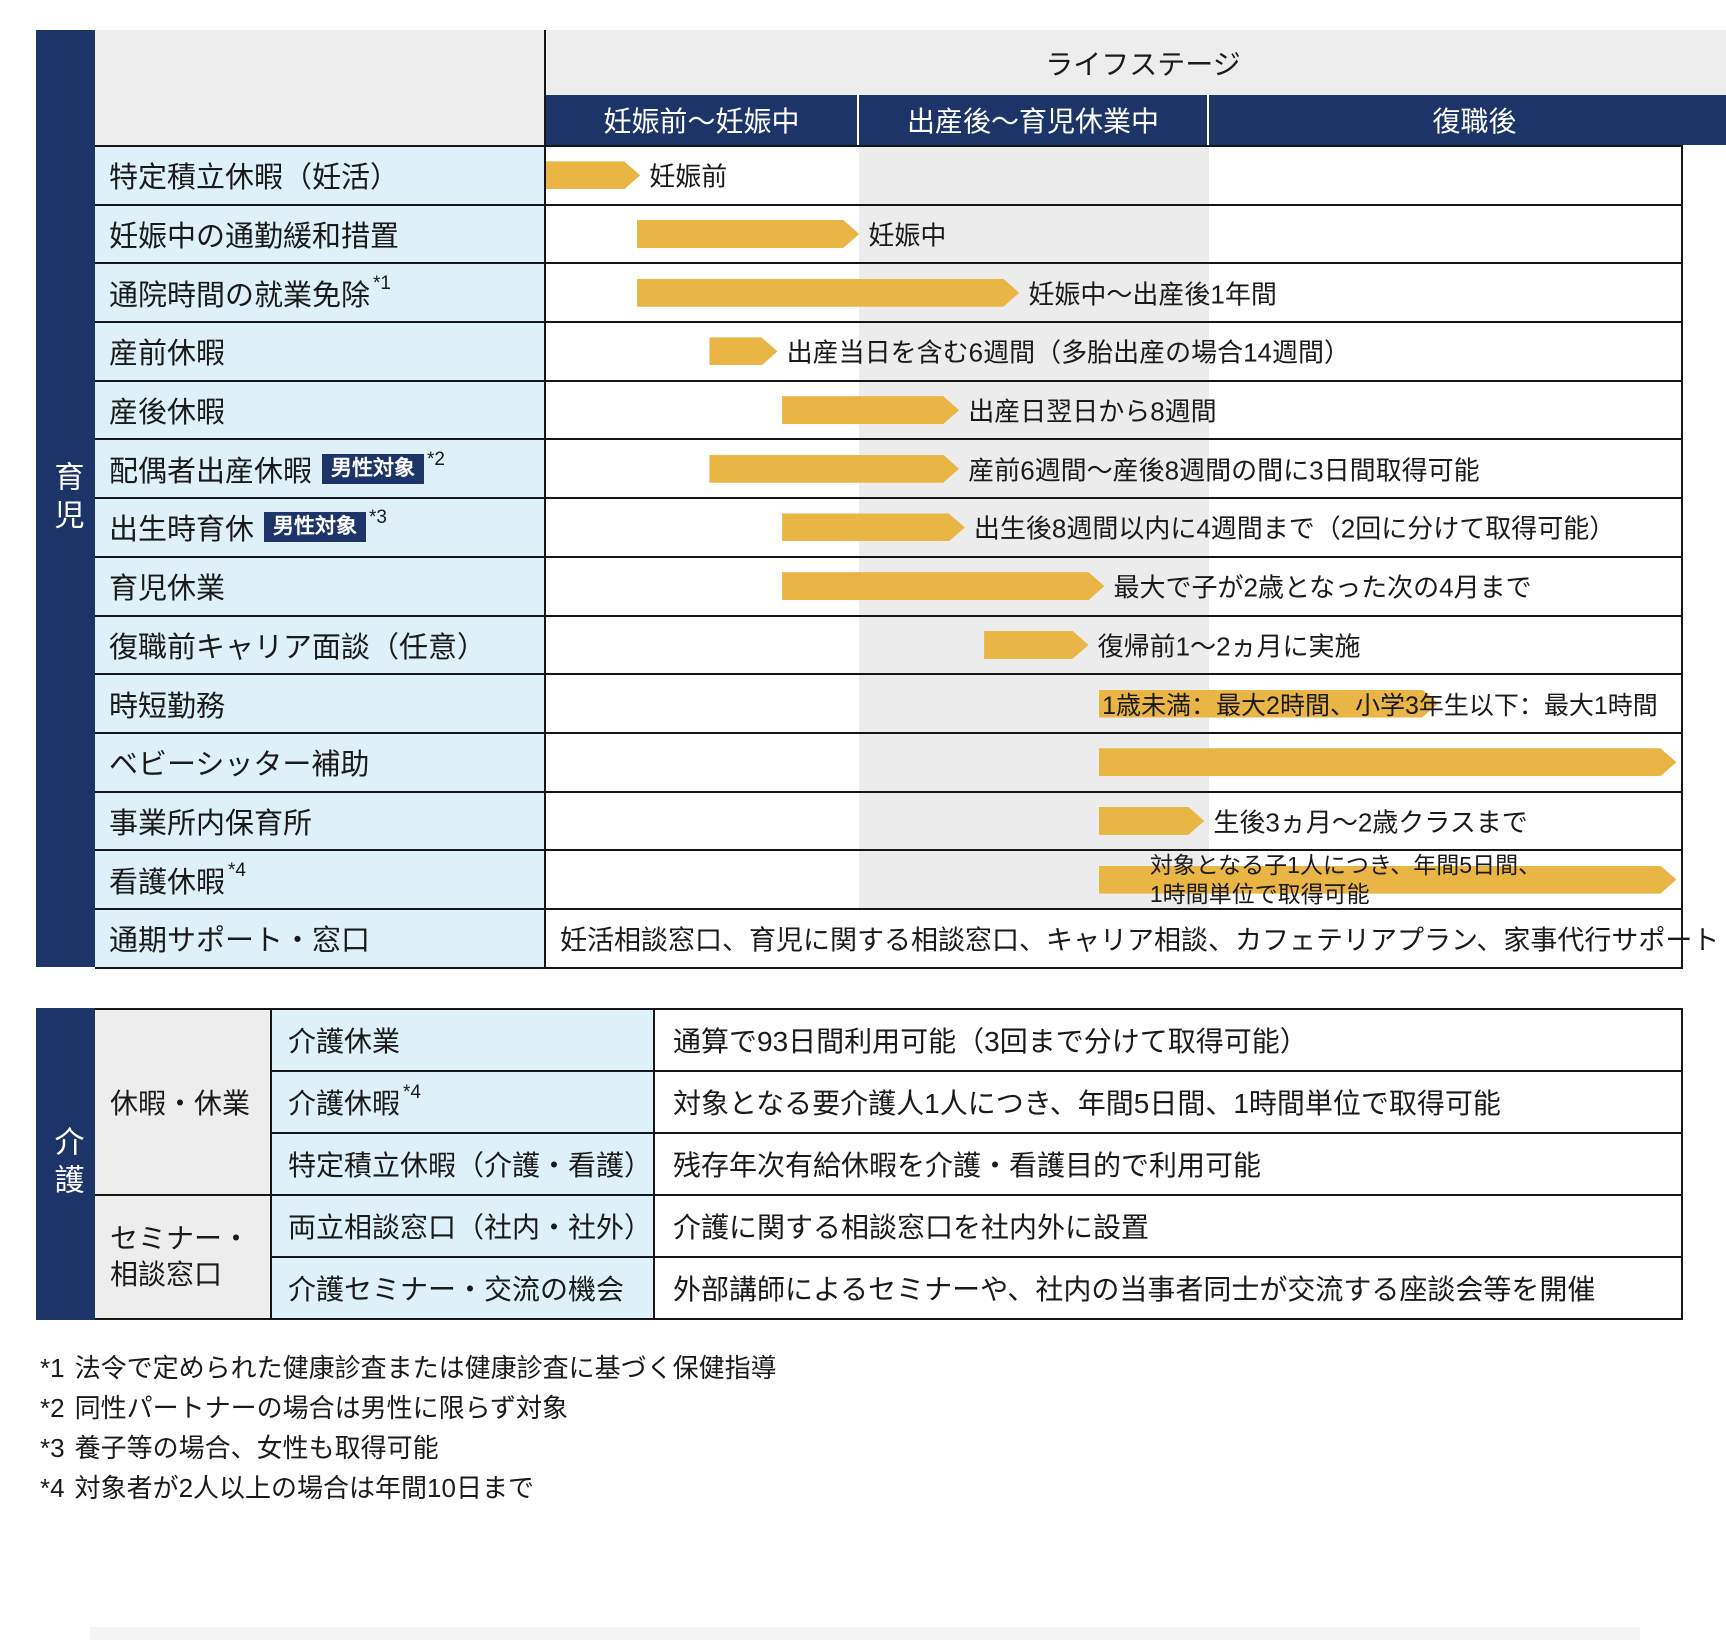 This screenshot has height=1640, width=1726. Describe the element at coordinates (1169, 1289) in the screenshot. I see `benefit-description: 外部講師によるセミナーや、社内の当事者同士が交流する座談会等を開催` at that location.